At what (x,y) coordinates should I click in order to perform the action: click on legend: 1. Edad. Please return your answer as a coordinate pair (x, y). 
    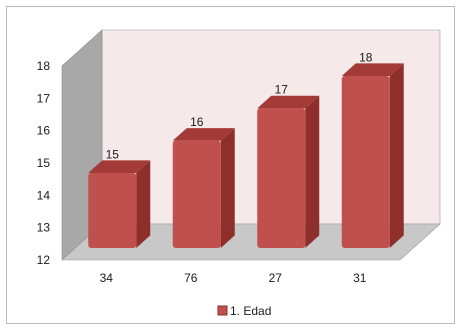
    Looking at the image, I should click on (244, 311).